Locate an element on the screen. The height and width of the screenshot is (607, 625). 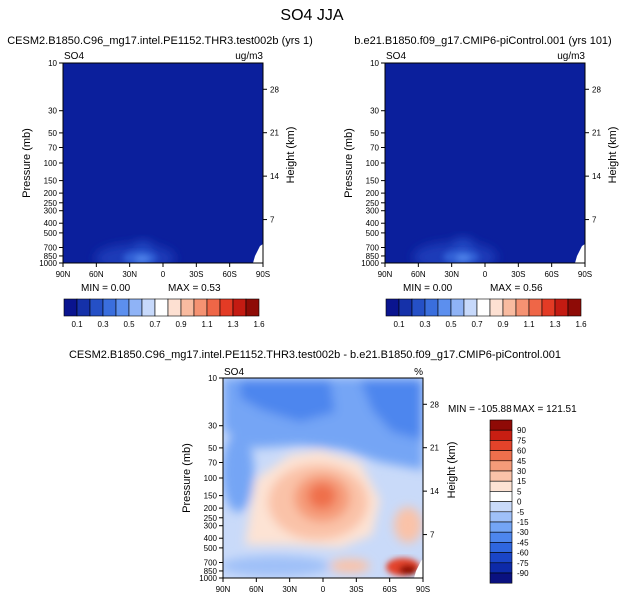
colorbar-label: 1.1 is located at coordinates (529, 324).